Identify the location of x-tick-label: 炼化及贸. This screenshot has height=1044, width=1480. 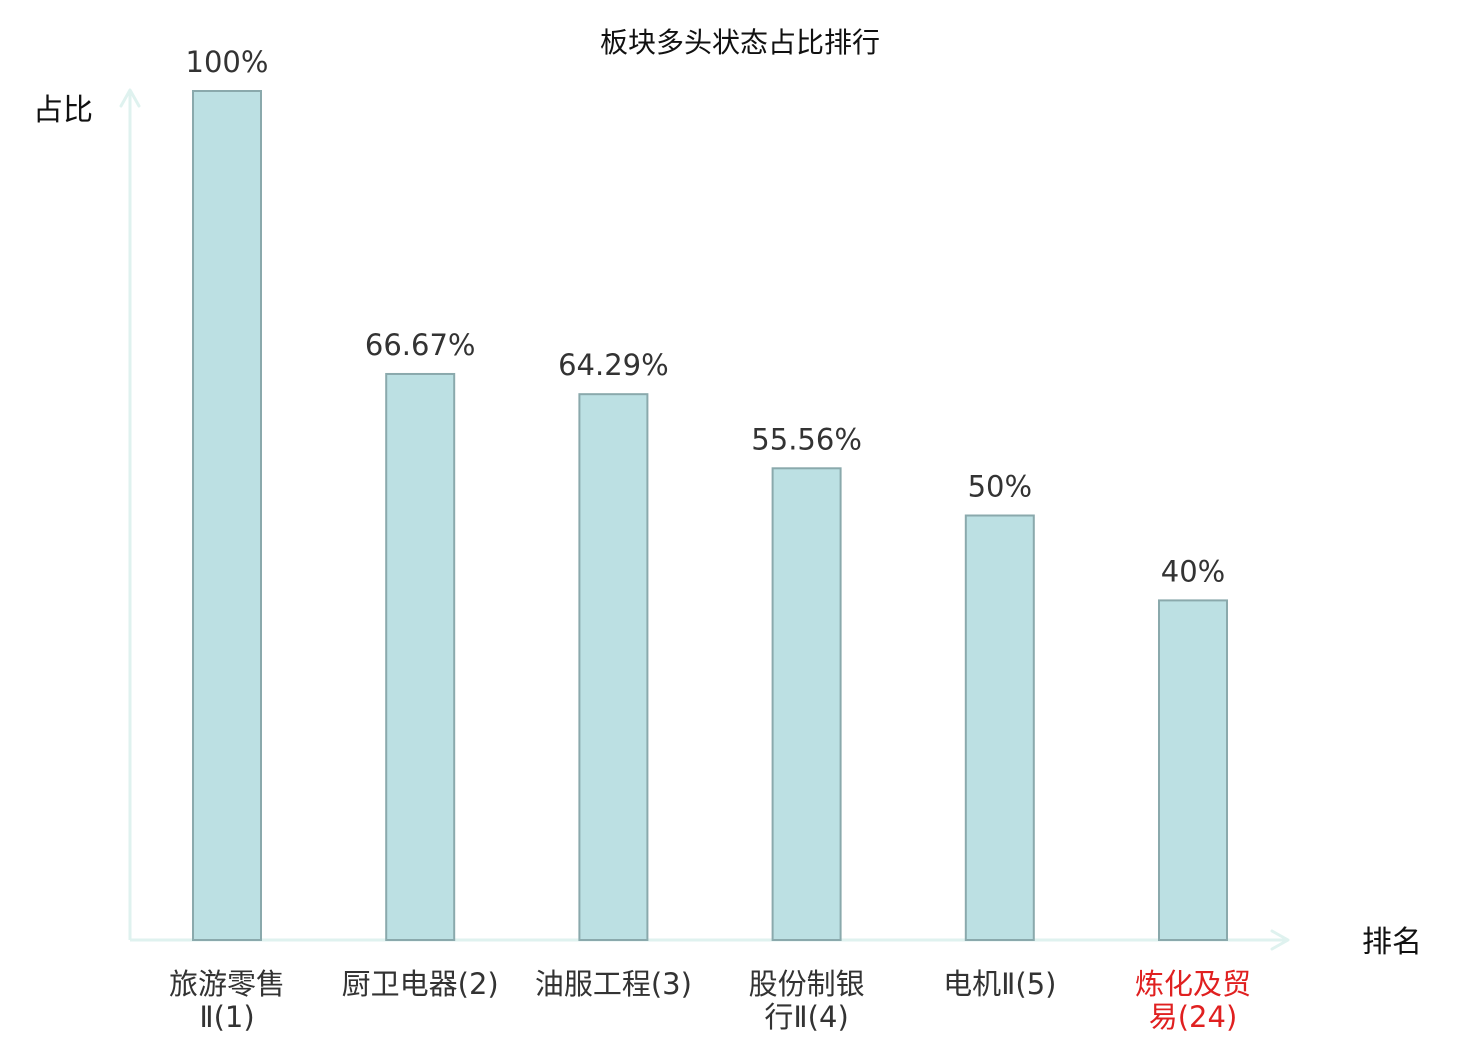
(1193, 984).